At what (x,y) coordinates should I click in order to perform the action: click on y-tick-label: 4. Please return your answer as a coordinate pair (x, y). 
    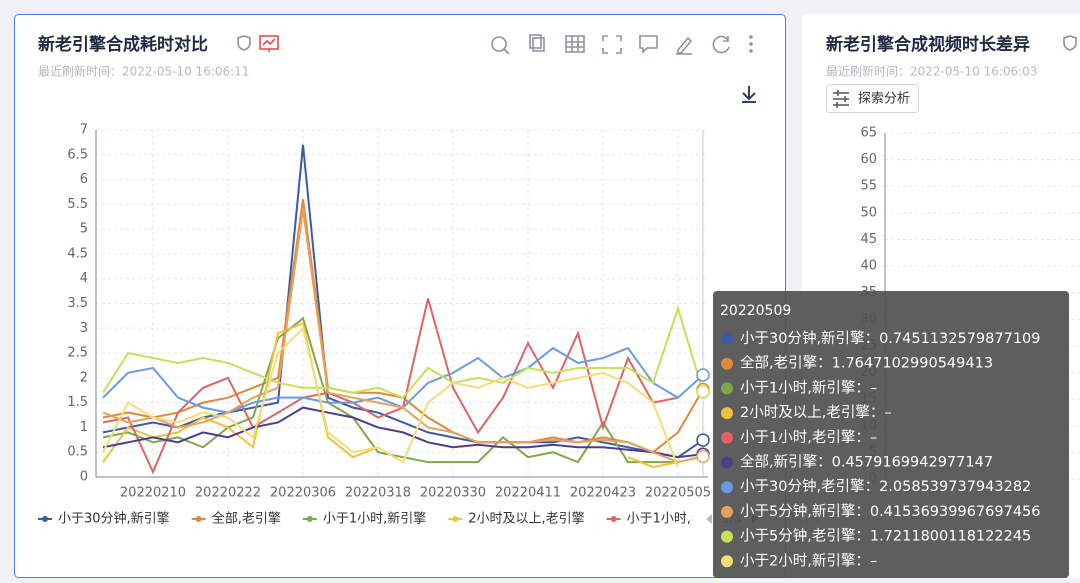
    Looking at the image, I should click on (84, 278).